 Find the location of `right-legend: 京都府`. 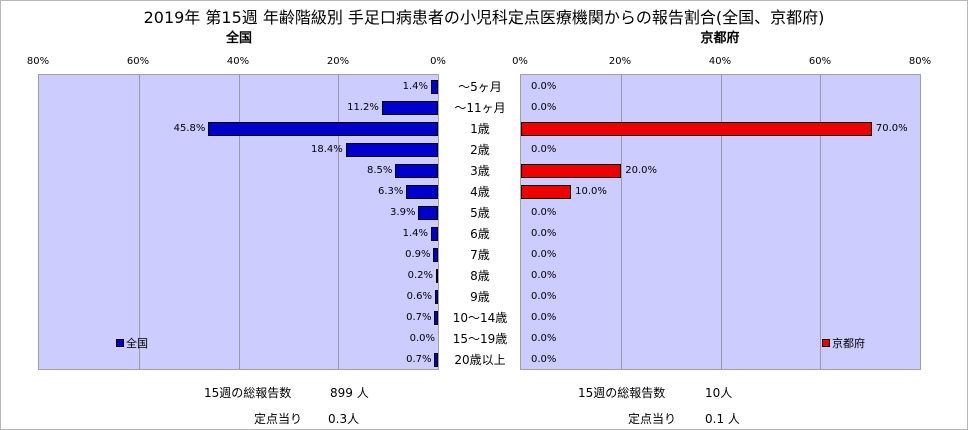

right-legend: 京都府 is located at coordinates (843, 343).